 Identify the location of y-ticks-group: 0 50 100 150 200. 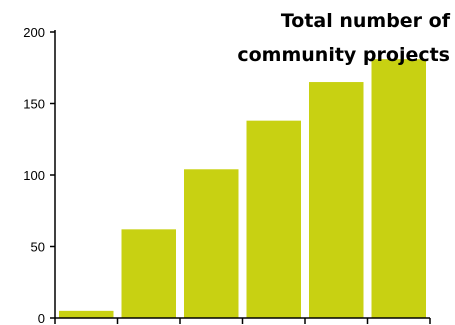
(39, 175).